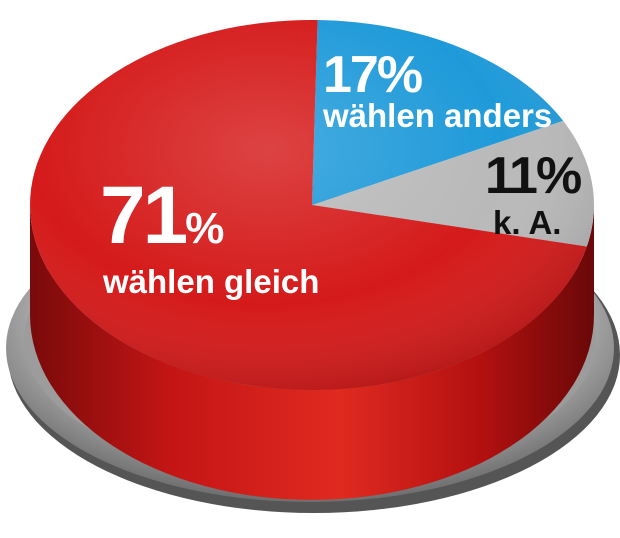 This screenshot has width=620, height=538. What do you see at coordinates (533, 176) in the screenshot?
I see `slice-label-ka-value: 11%` at bounding box center [533, 176].